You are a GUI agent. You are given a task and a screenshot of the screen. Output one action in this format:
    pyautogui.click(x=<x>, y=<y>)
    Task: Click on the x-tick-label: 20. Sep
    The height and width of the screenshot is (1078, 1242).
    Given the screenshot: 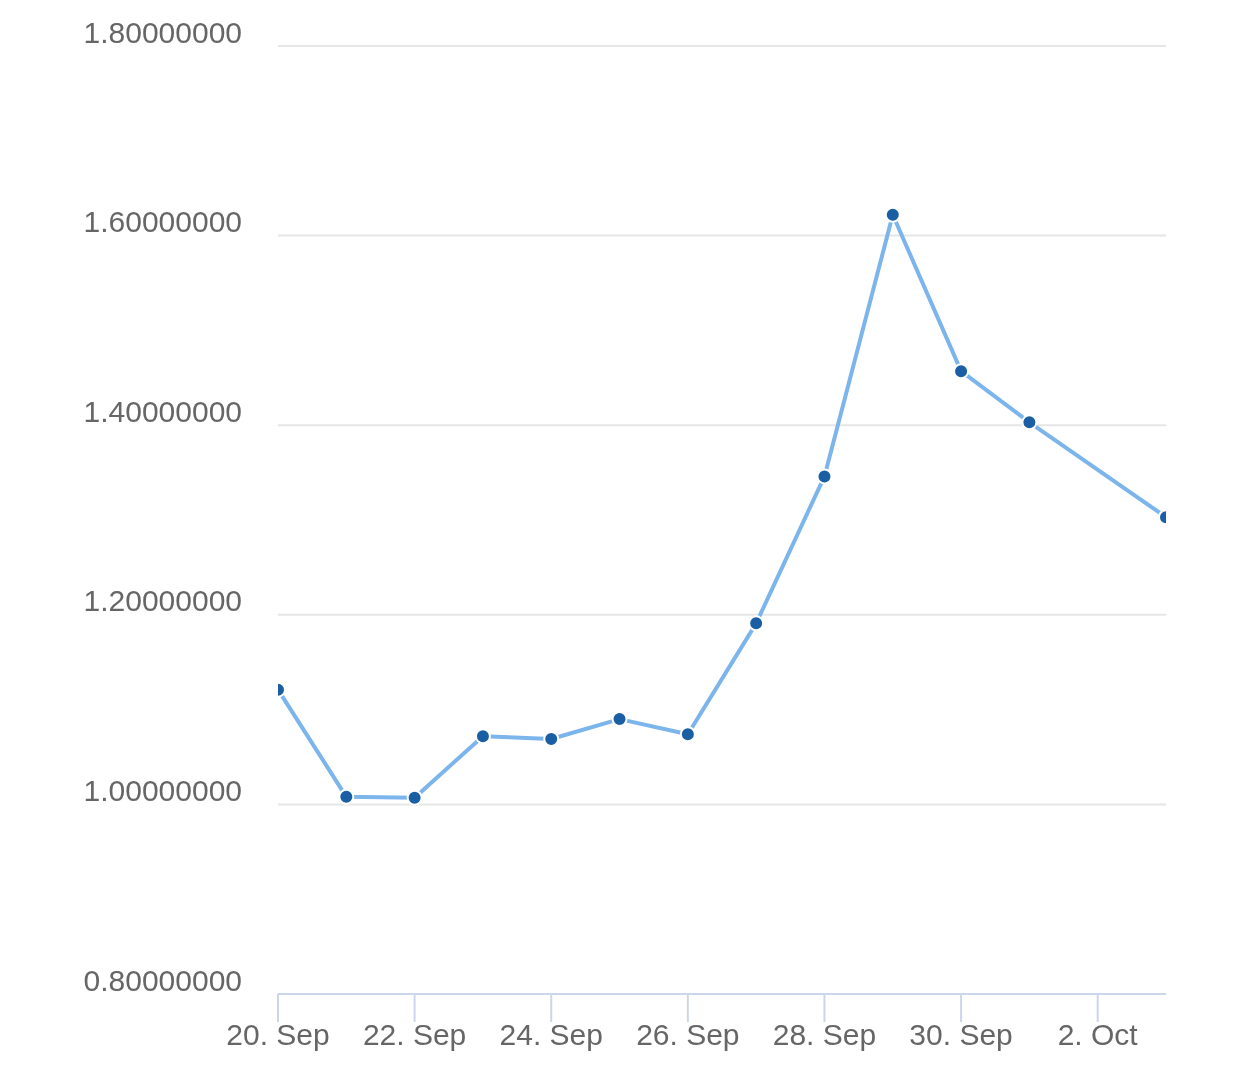 What is the action you would take?
    pyautogui.click(x=278, y=1035)
    